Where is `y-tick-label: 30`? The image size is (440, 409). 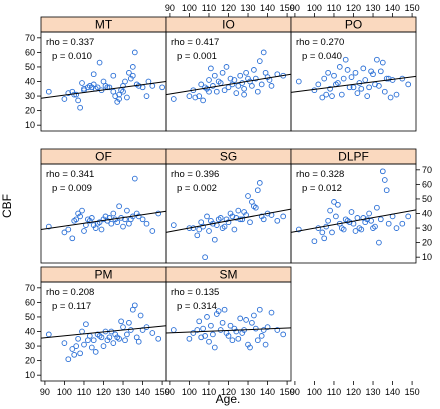 y-tick-label: 30 is located at coordinates (30, 346).